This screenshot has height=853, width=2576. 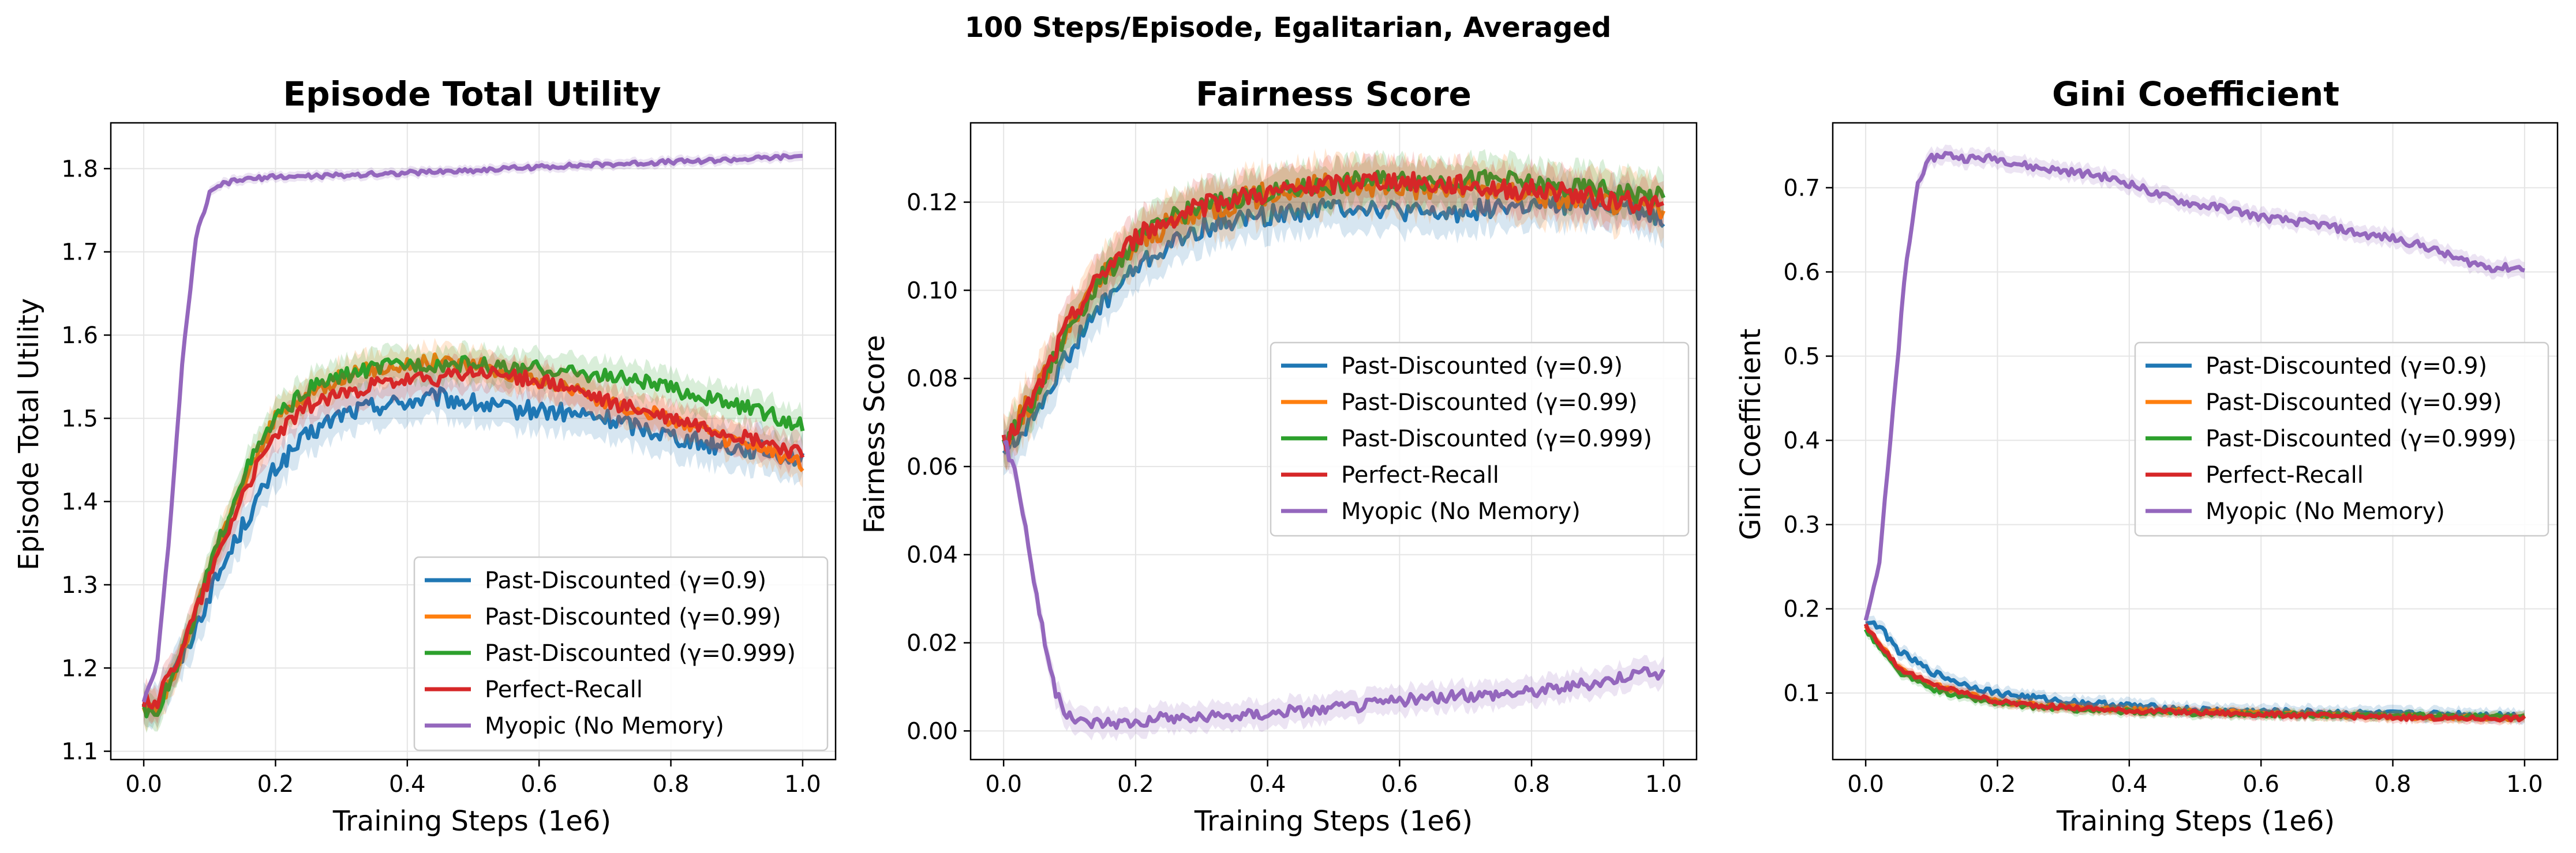 I want to click on y-tick-label: 0.1, so click(x=1801, y=694).